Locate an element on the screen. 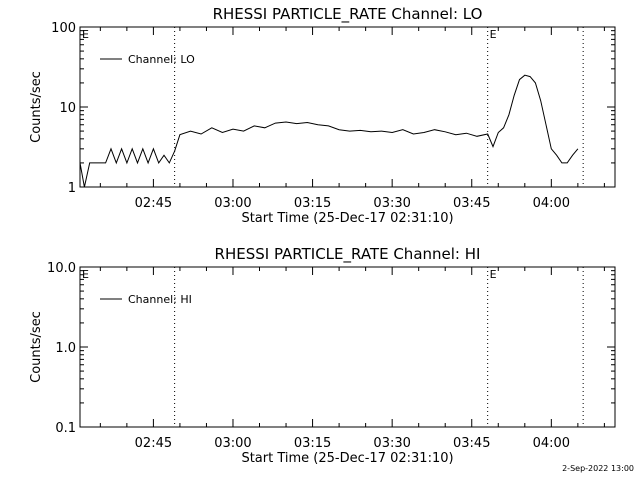  footer-timestamp: 2-Sep-2022 13:00 is located at coordinates (598, 468).